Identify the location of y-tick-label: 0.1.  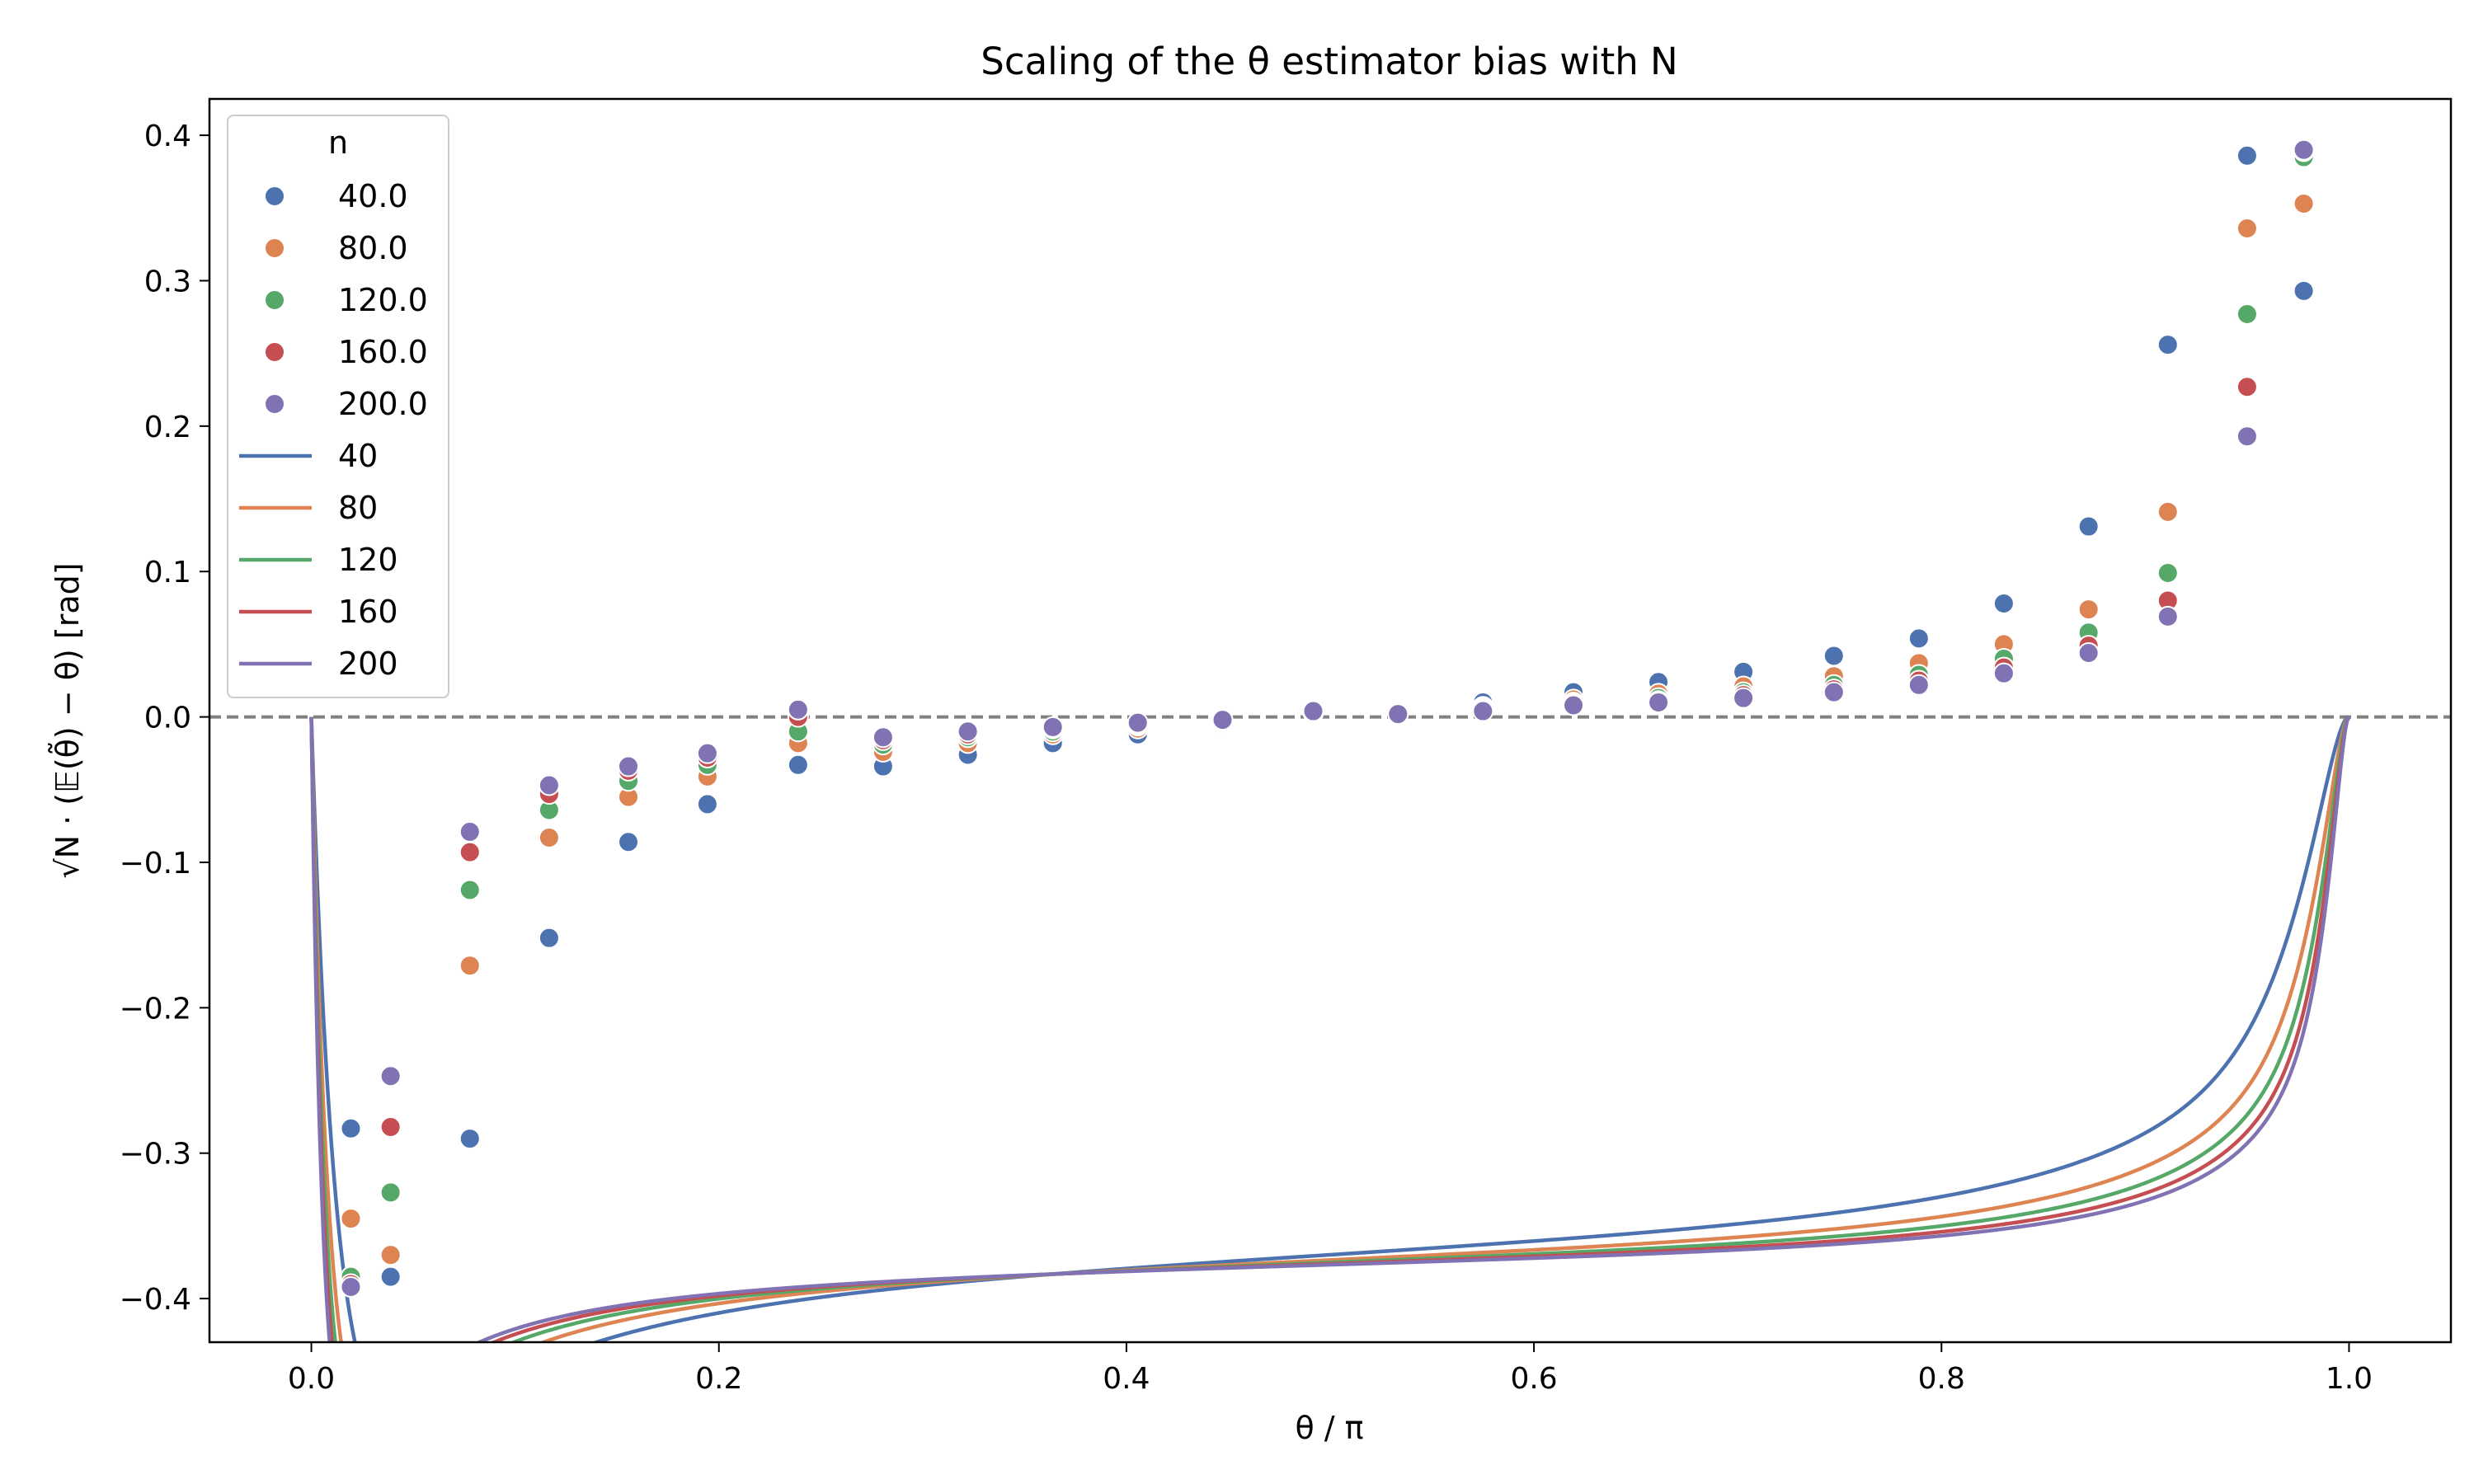
(167, 572).